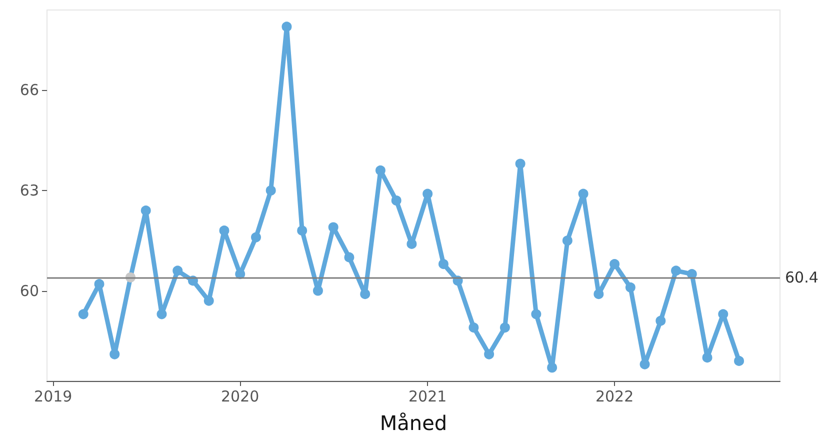 Image resolution: width=826 pixels, height=439 pixels. What do you see at coordinates (240, 397) in the screenshot?
I see `x-tick-label: 2020` at bounding box center [240, 397].